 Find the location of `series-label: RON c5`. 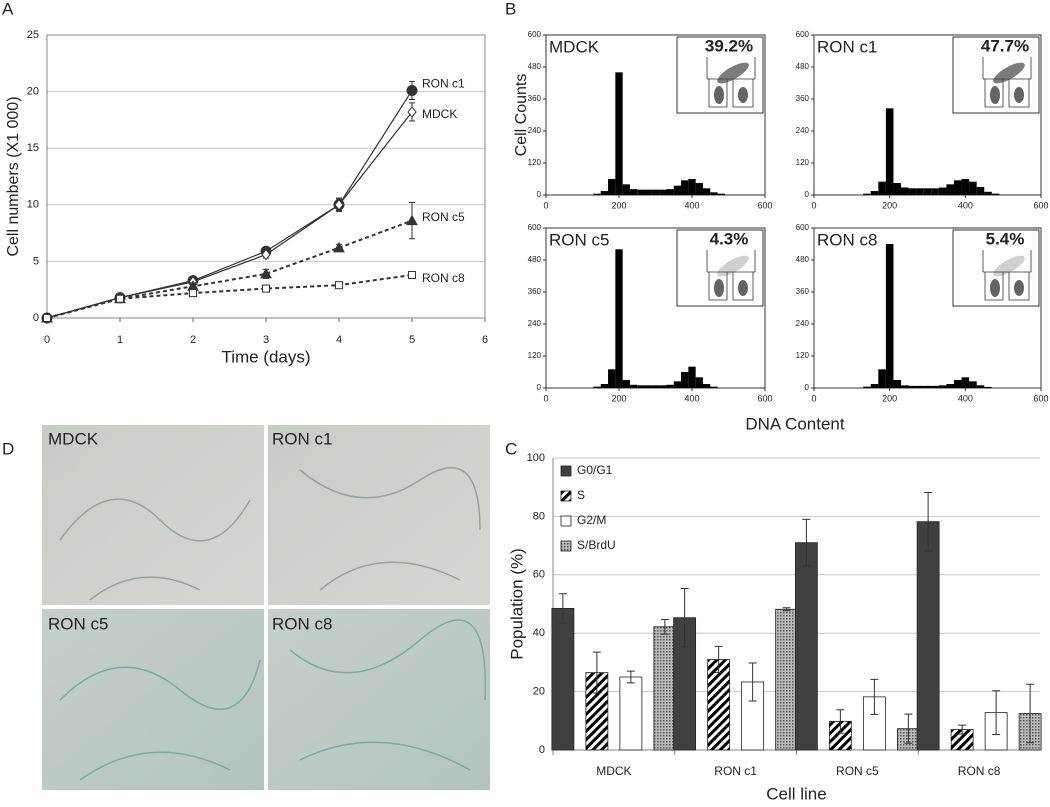

series-label: RON c5 is located at coordinates (443, 217).